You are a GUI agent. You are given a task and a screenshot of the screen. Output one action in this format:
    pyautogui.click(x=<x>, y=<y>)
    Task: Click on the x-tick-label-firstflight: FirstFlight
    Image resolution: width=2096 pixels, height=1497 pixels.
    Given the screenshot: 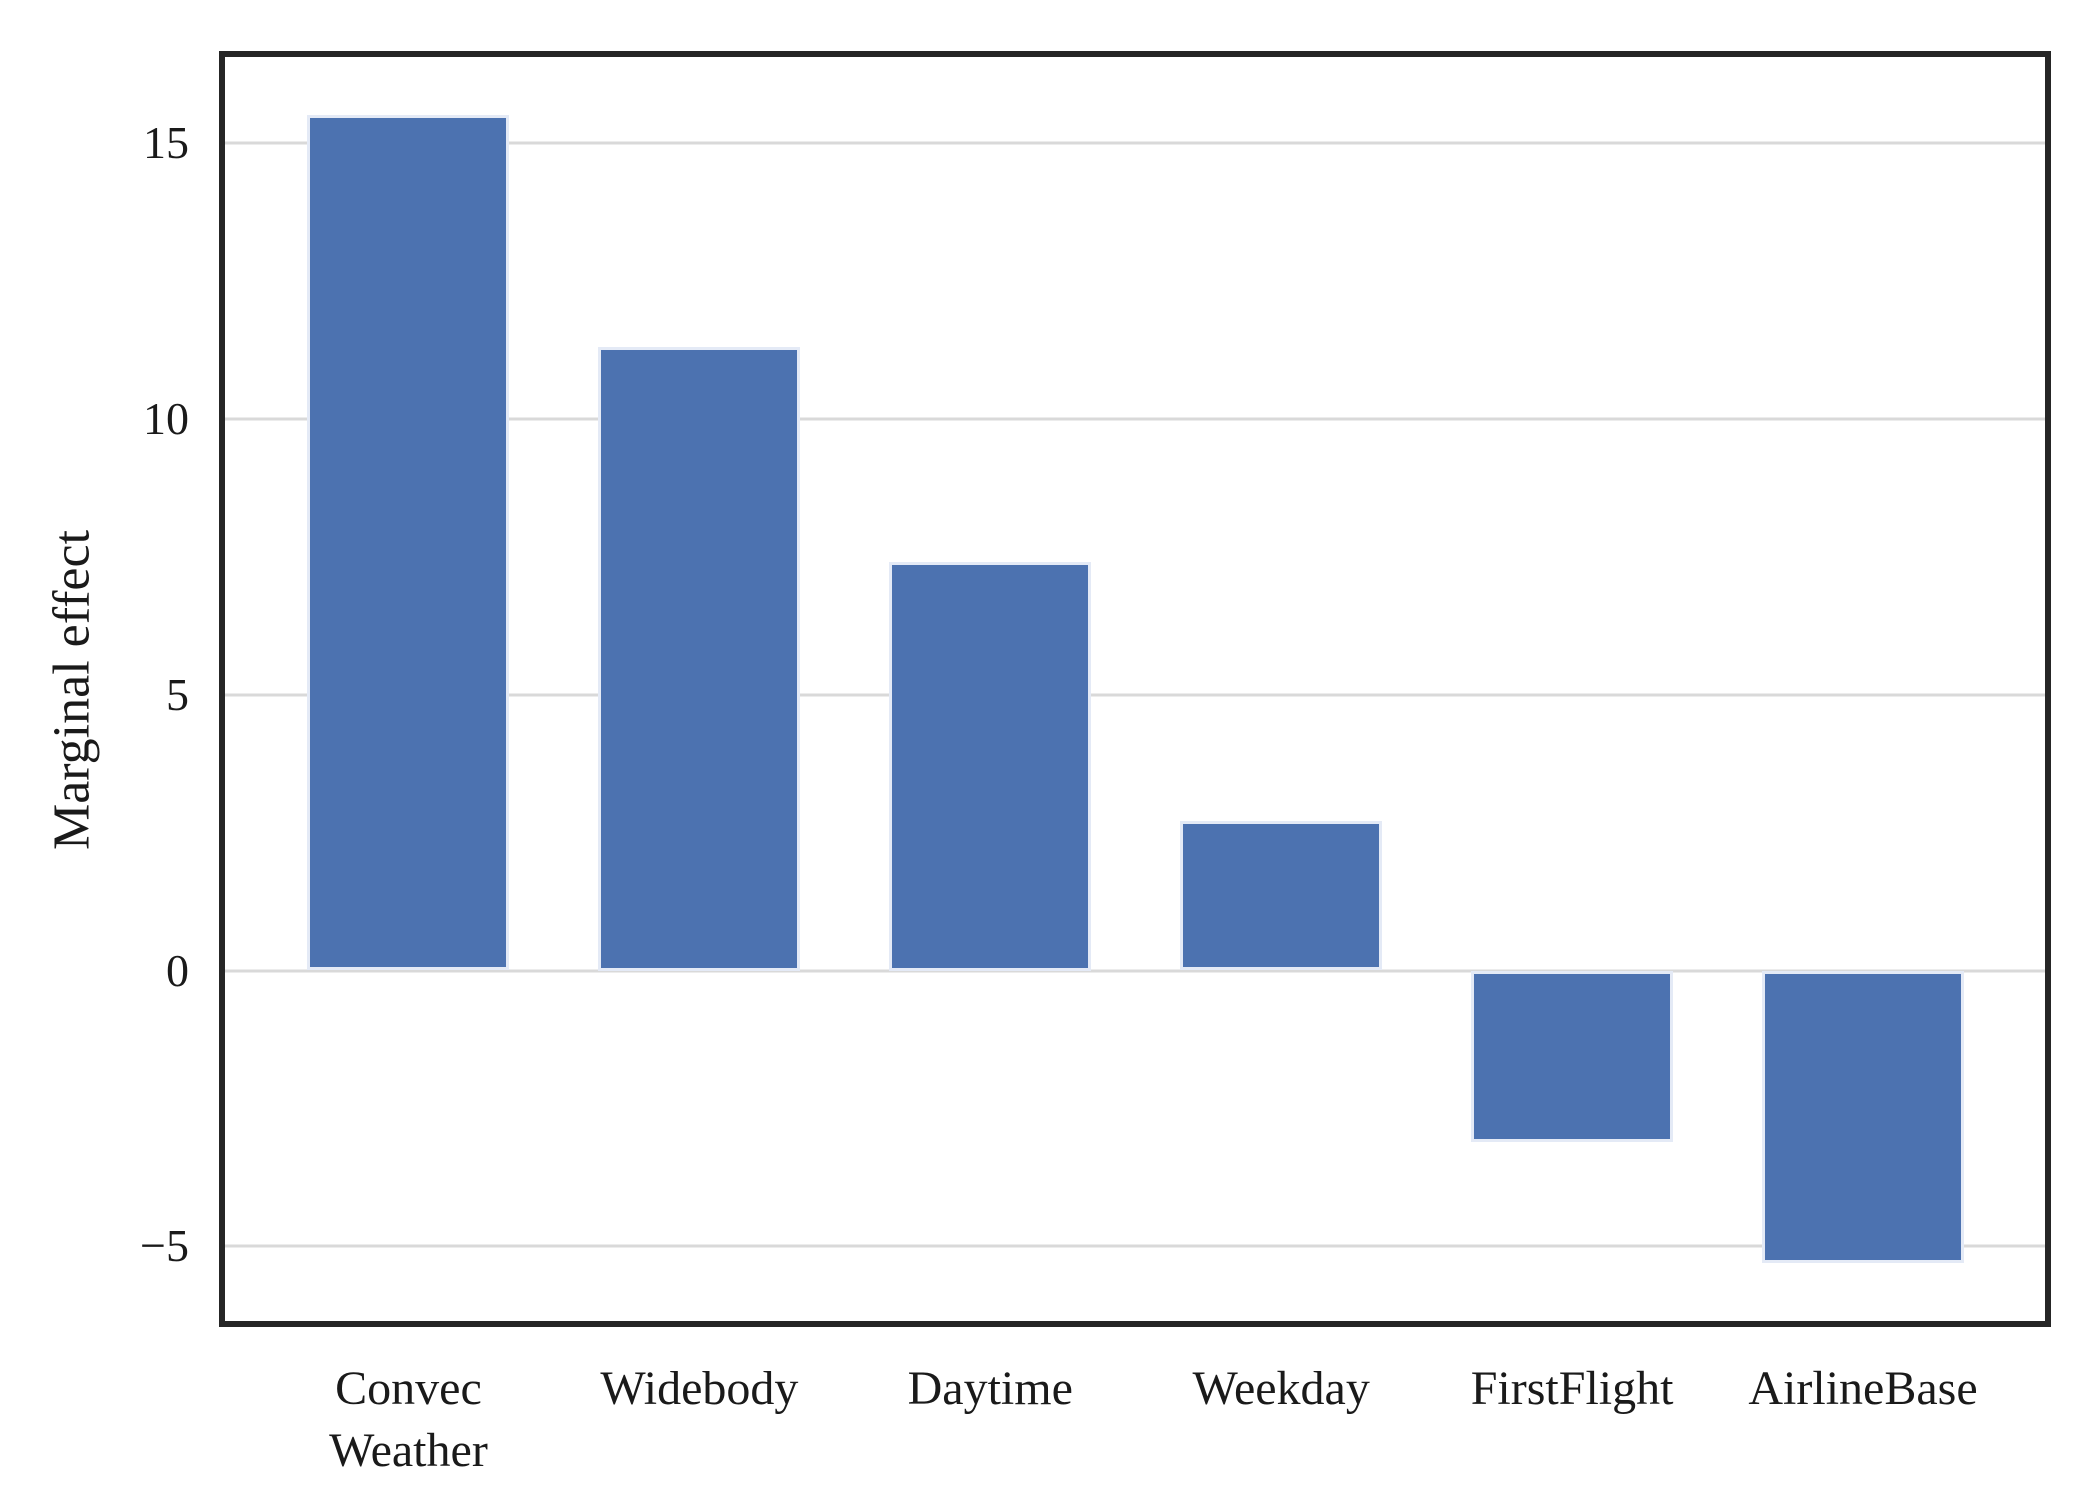 What is the action you would take?
    pyautogui.click(x=1572, y=1388)
    